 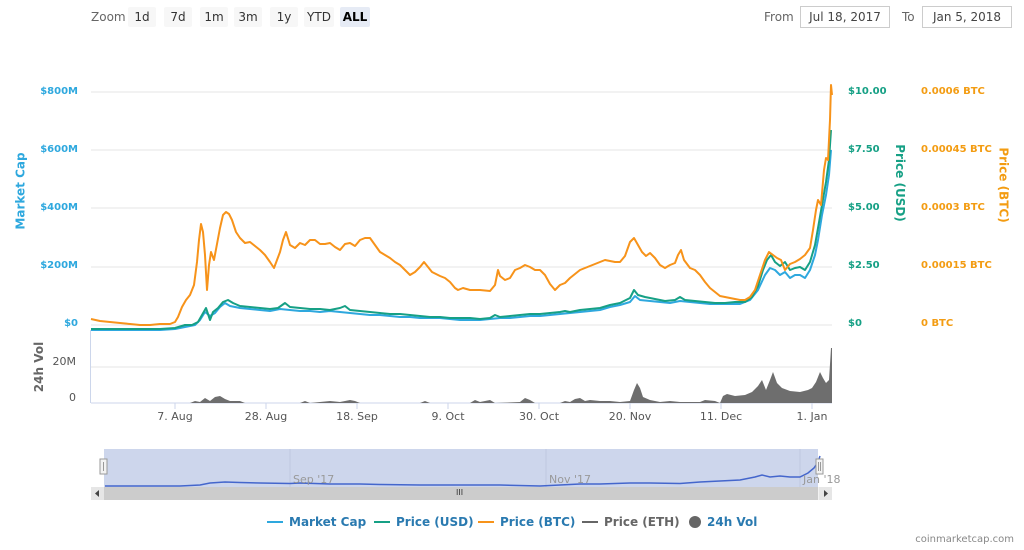 What do you see at coordinates (908, 17) in the screenshot?
I see `to-label: To` at bounding box center [908, 17].